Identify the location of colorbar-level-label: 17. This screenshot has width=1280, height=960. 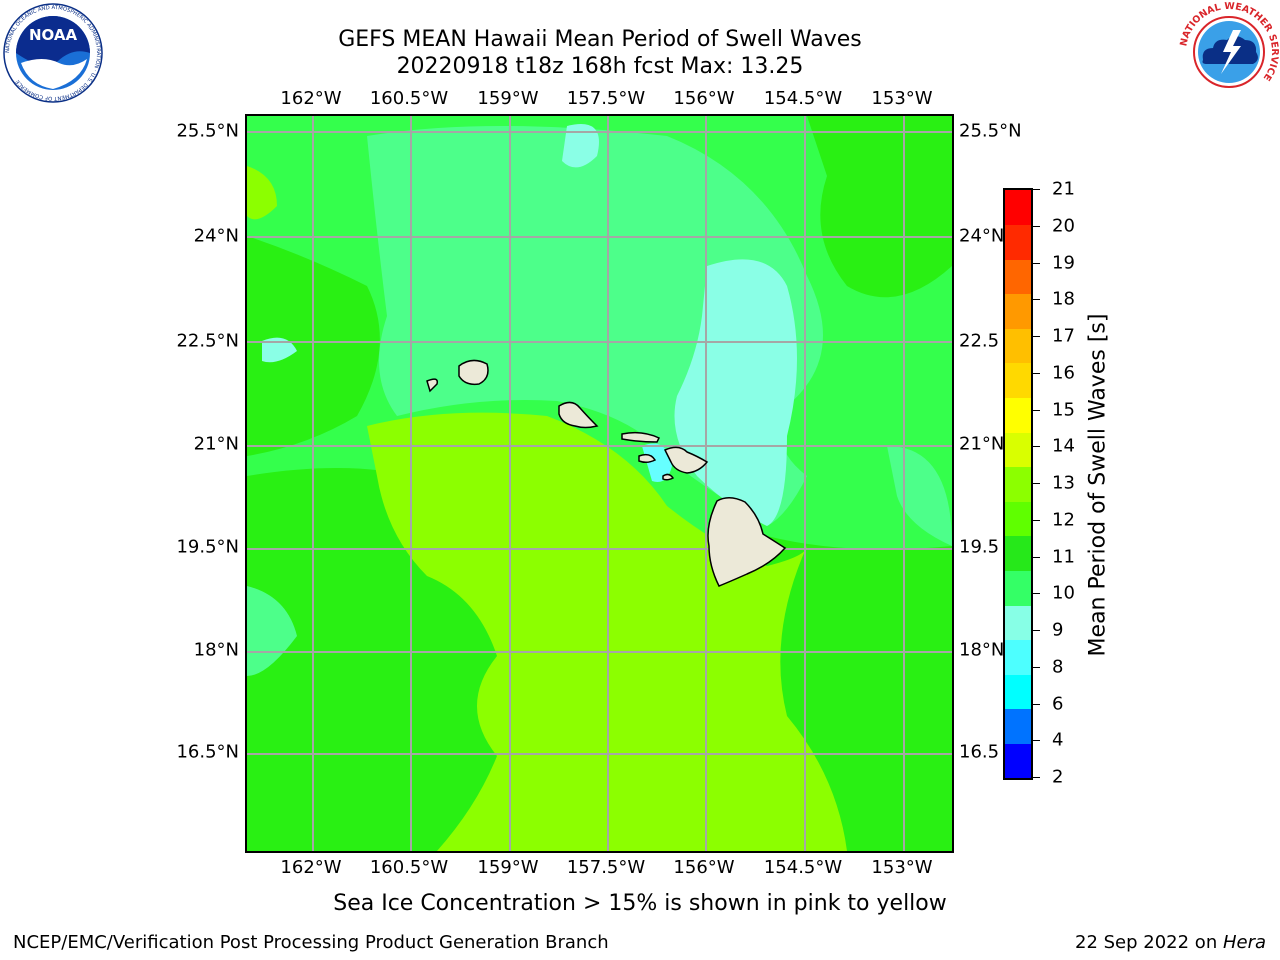
(1063, 336).